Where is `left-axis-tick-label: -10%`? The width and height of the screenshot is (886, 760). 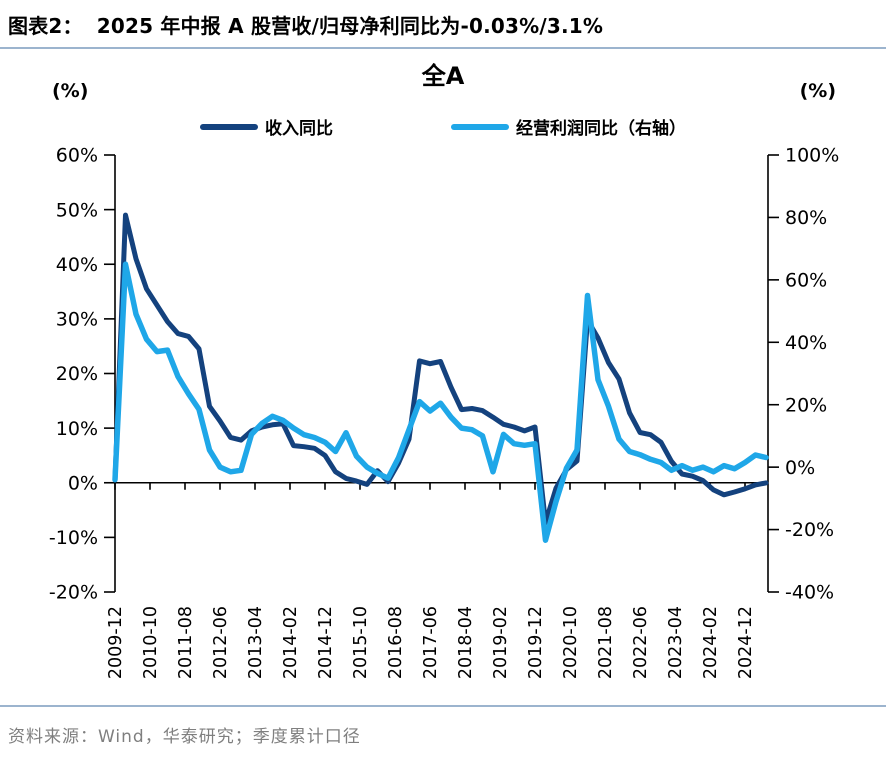 left-axis-tick-label: -10% is located at coordinates (73, 538).